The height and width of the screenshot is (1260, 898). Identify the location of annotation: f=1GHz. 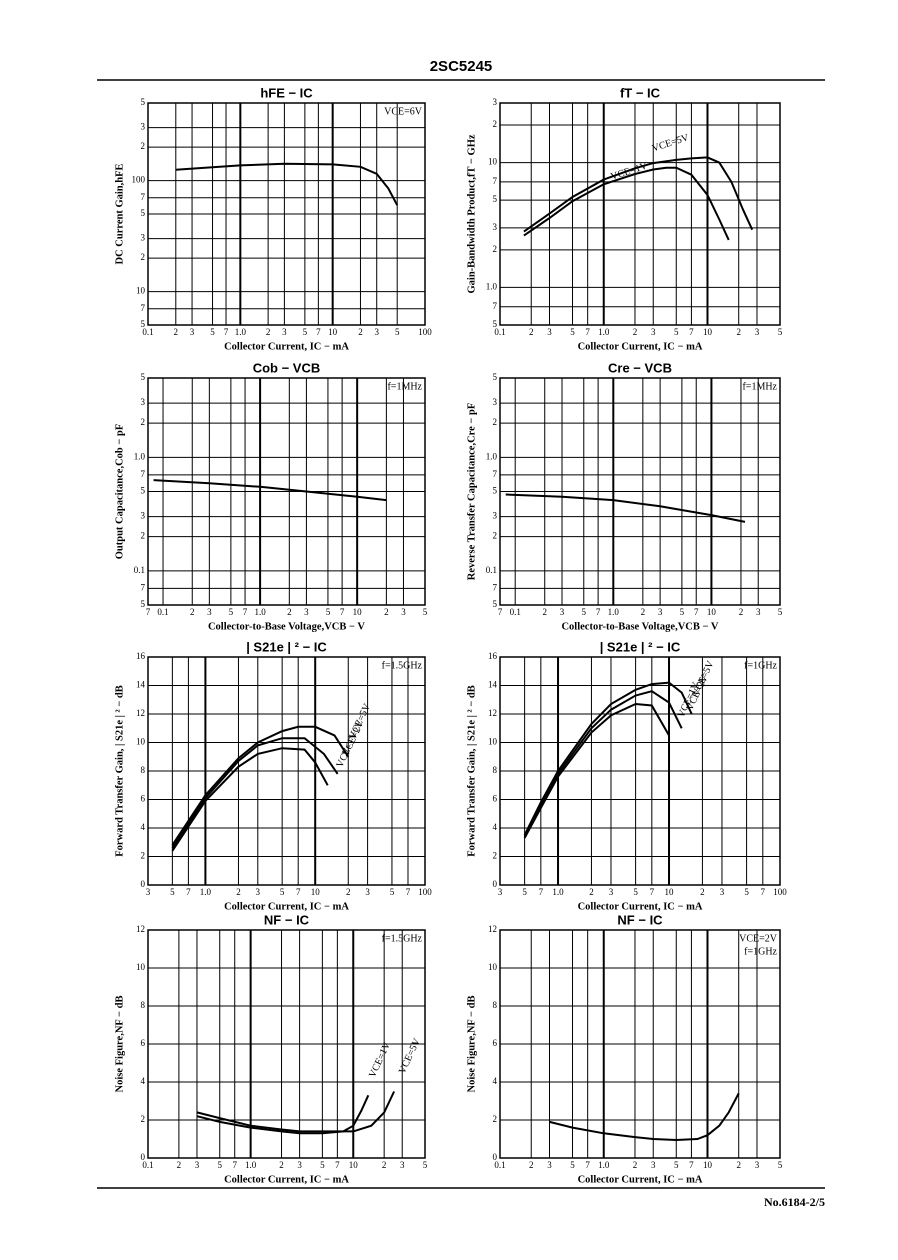
(760, 951).